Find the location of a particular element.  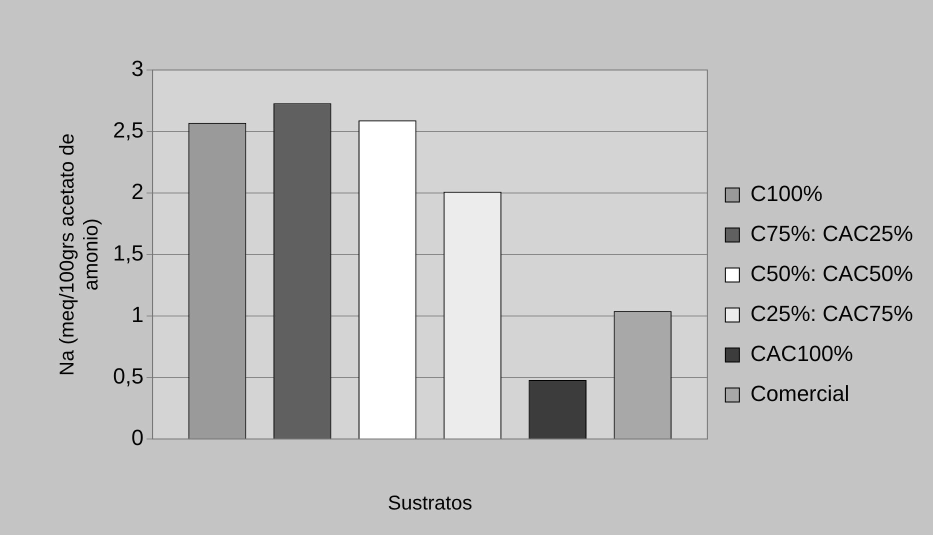

y-tick-label: 3 is located at coordinates (137, 69).